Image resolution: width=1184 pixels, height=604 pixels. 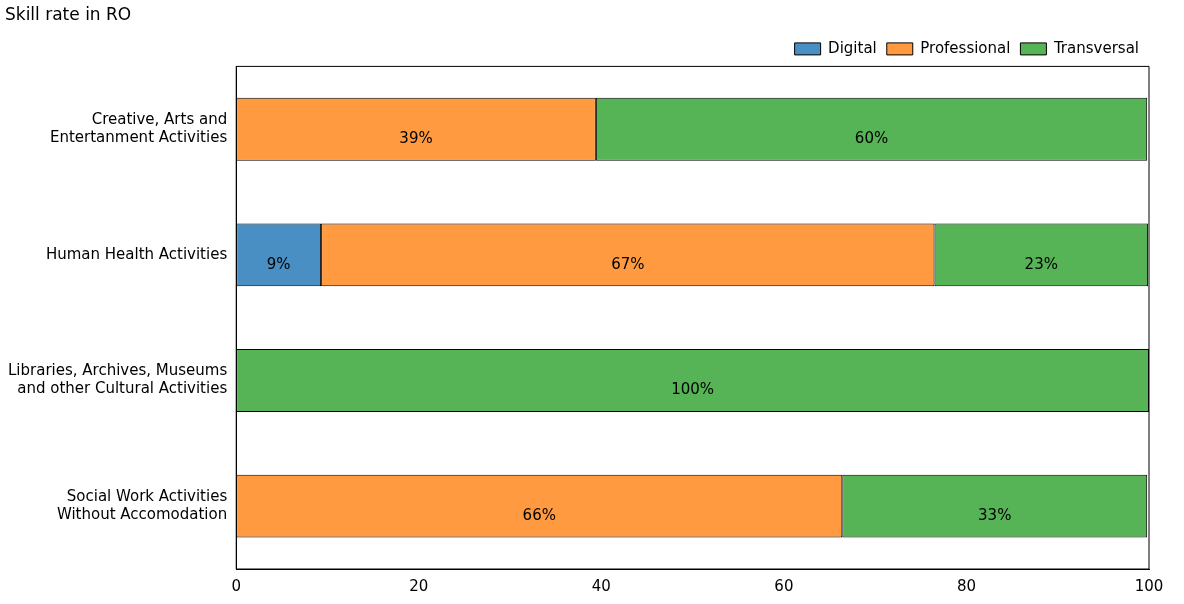 What do you see at coordinates (628, 263) in the screenshot?
I see `data-label: 67%` at bounding box center [628, 263].